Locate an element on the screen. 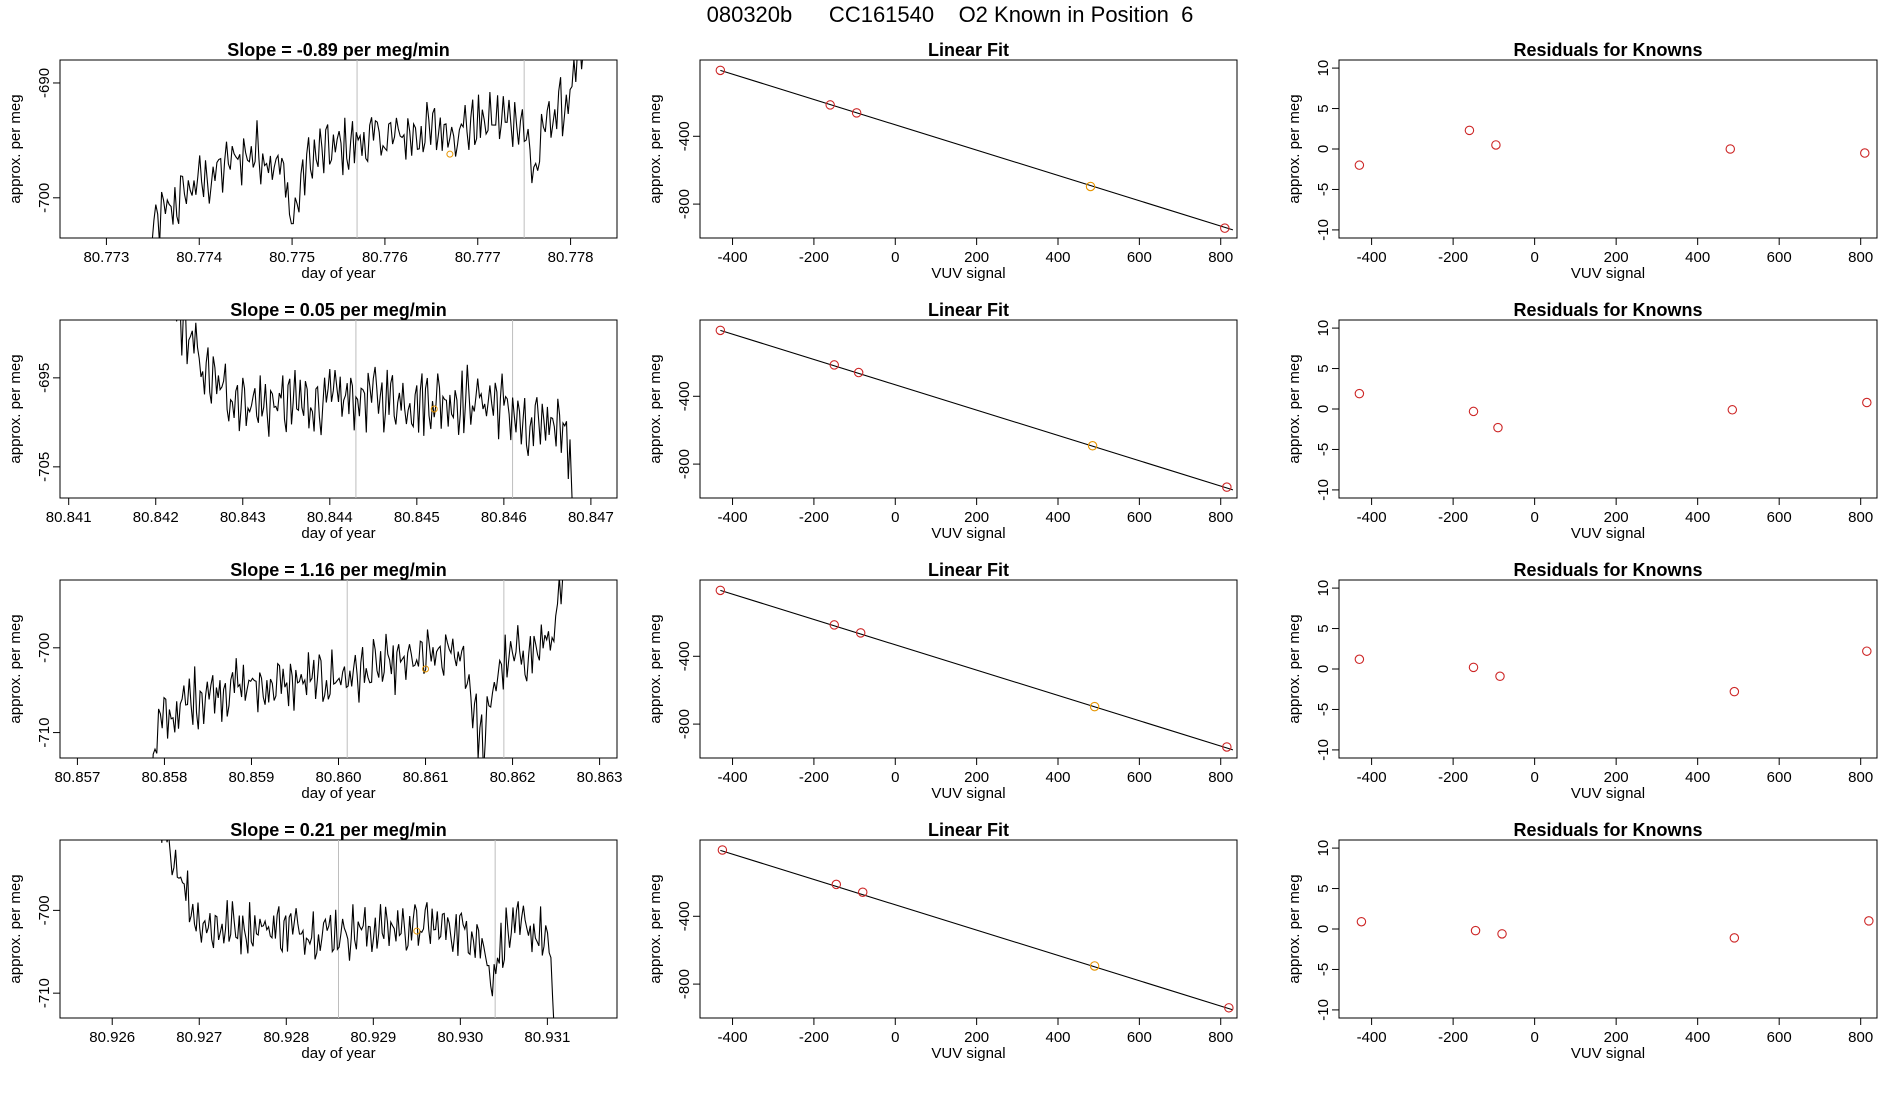  x-tick-label: 80.929 is located at coordinates (373, 1037).